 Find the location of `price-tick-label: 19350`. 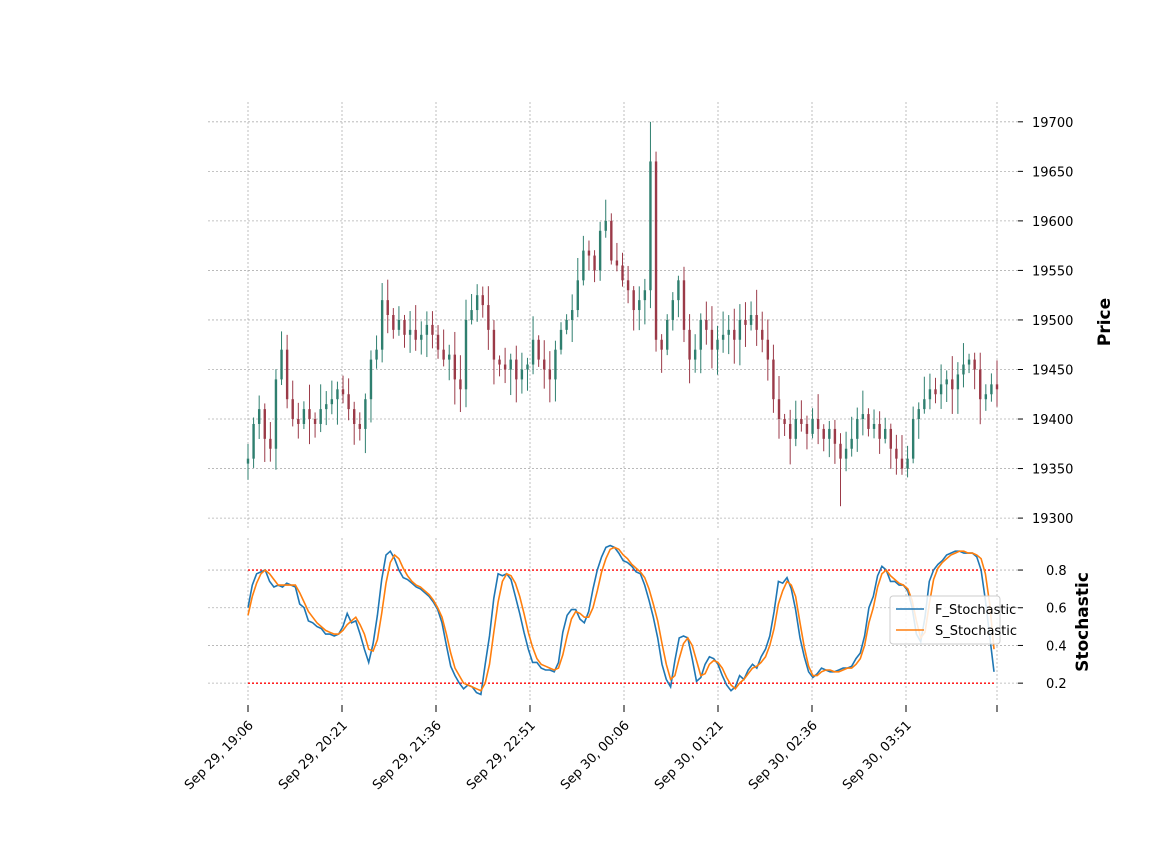

price-tick-label: 19350 is located at coordinates (1052, 470).